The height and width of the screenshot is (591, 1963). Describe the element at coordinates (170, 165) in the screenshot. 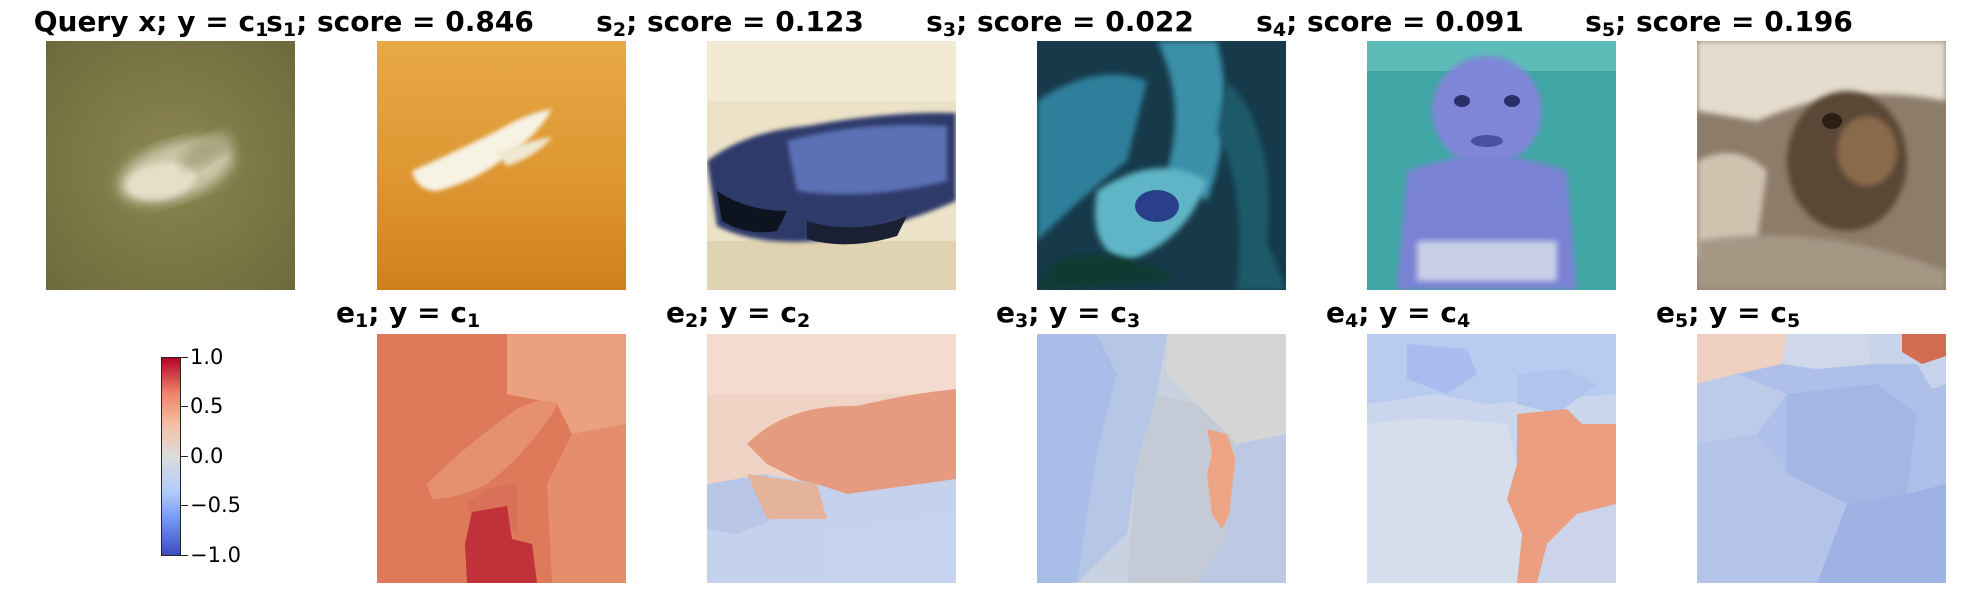

I see `query-image` at that location.